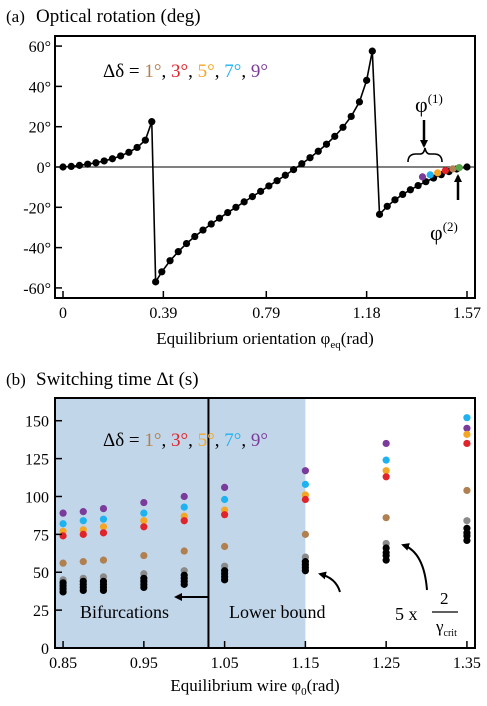  I want to click on x-tick-label: 1.35, so click(467, 663).